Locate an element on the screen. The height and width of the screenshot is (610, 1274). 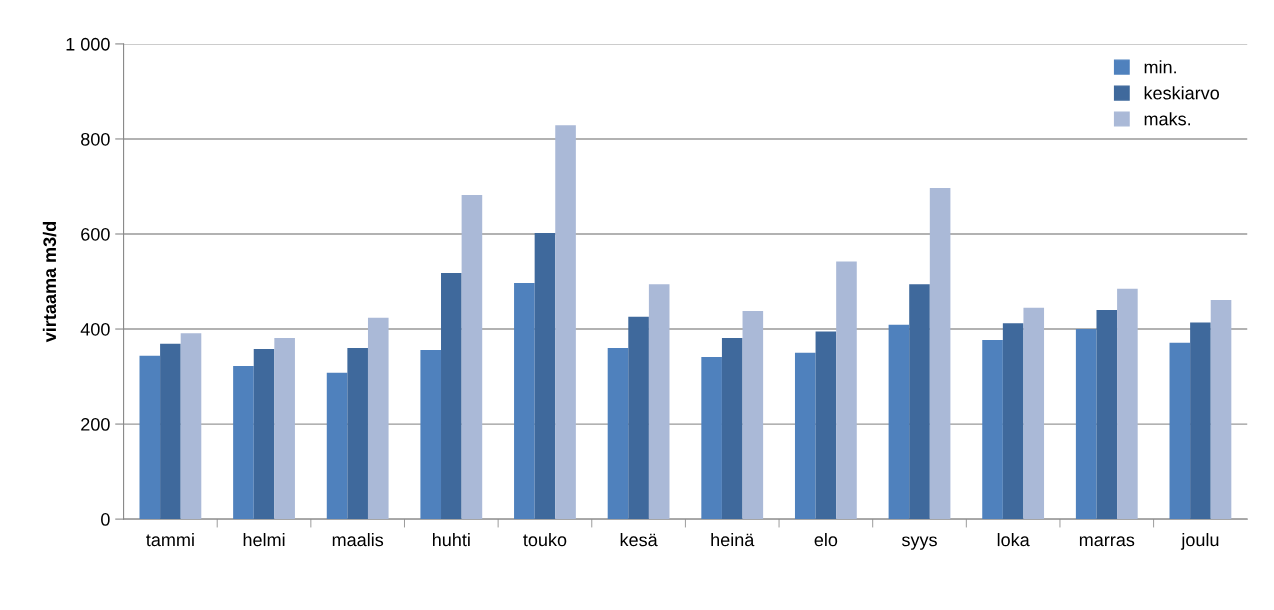
x-tick-label: maalis is located at coordinates (358, 540).